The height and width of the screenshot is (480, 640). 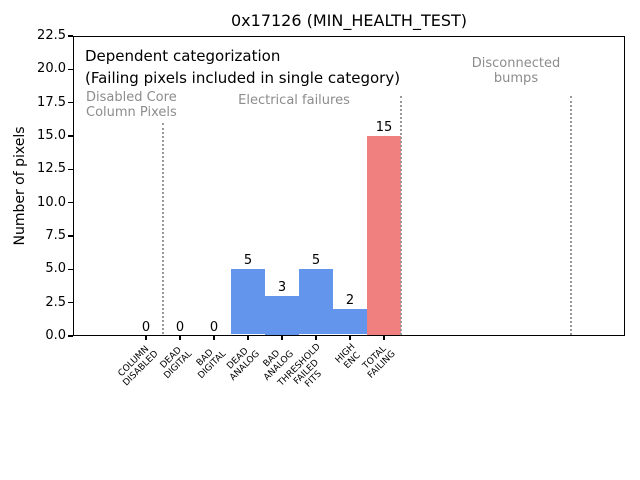 I want to click on x-tick-label-text: COLUMN DISABLED, so click(x=138, y=366).